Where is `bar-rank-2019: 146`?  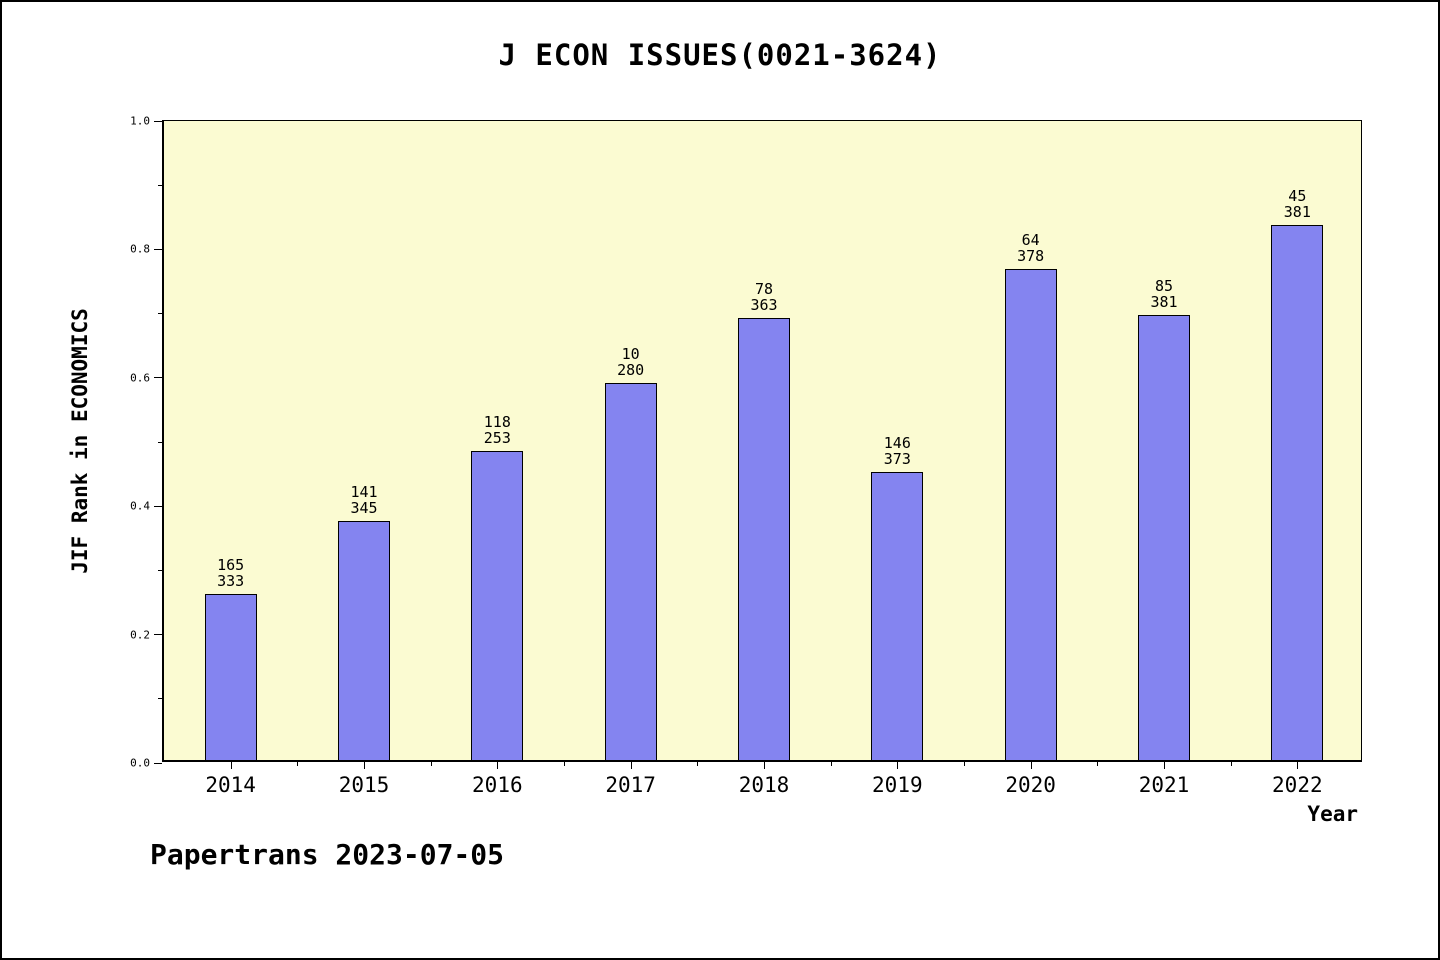
bar-rank-2019: 146 is located at coordinates (897, 443).